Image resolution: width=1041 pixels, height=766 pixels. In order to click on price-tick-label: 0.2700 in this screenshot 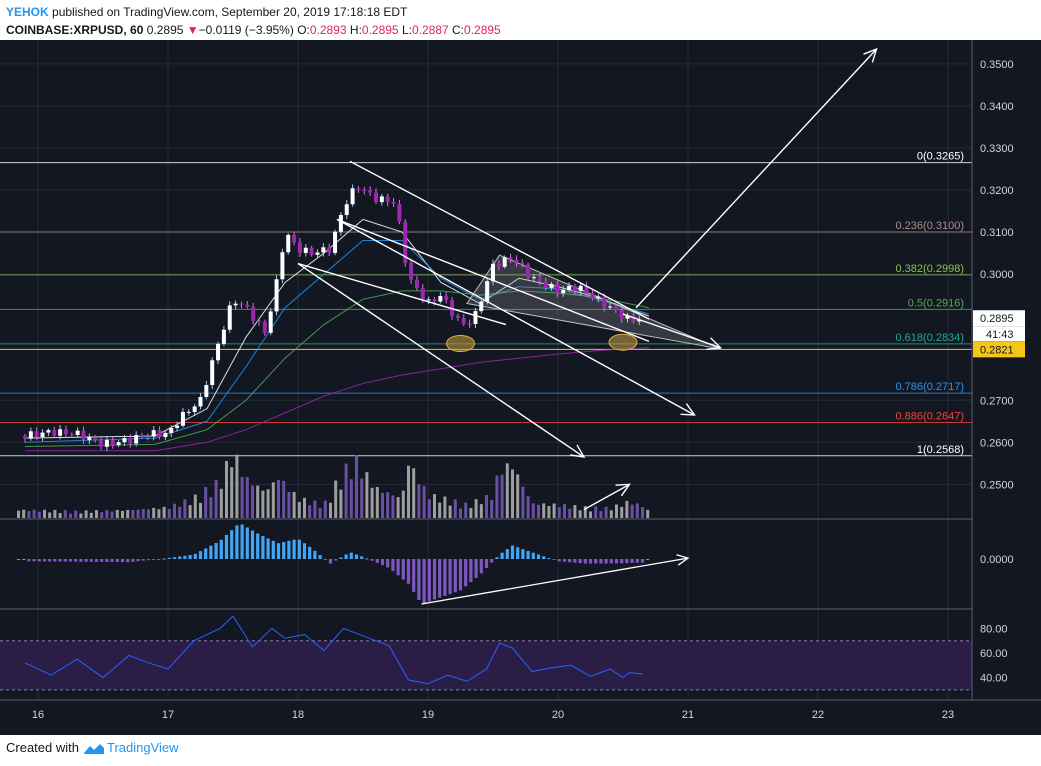, I will do `click(997, 401)`.